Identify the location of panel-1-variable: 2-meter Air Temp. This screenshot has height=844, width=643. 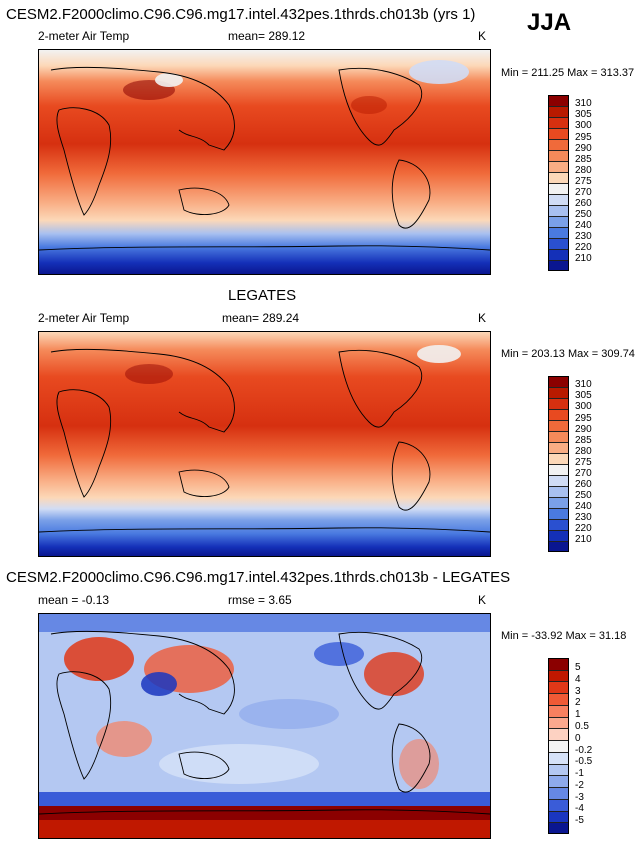
(84, 36).